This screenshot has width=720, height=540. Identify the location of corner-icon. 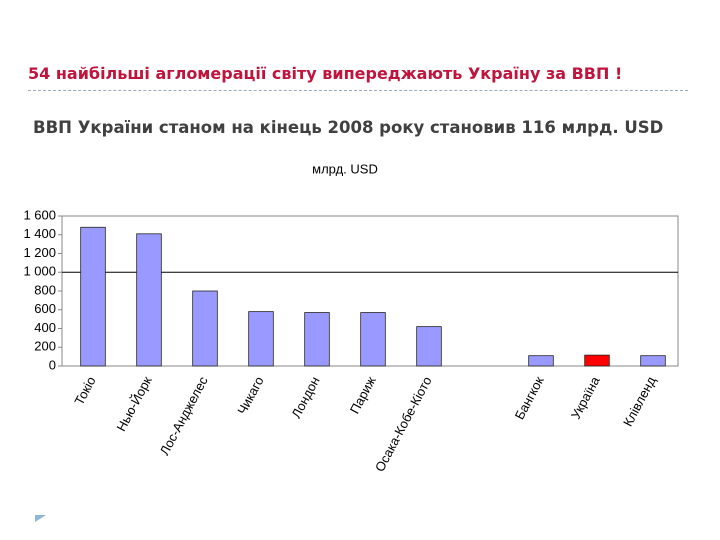
(40, 518).